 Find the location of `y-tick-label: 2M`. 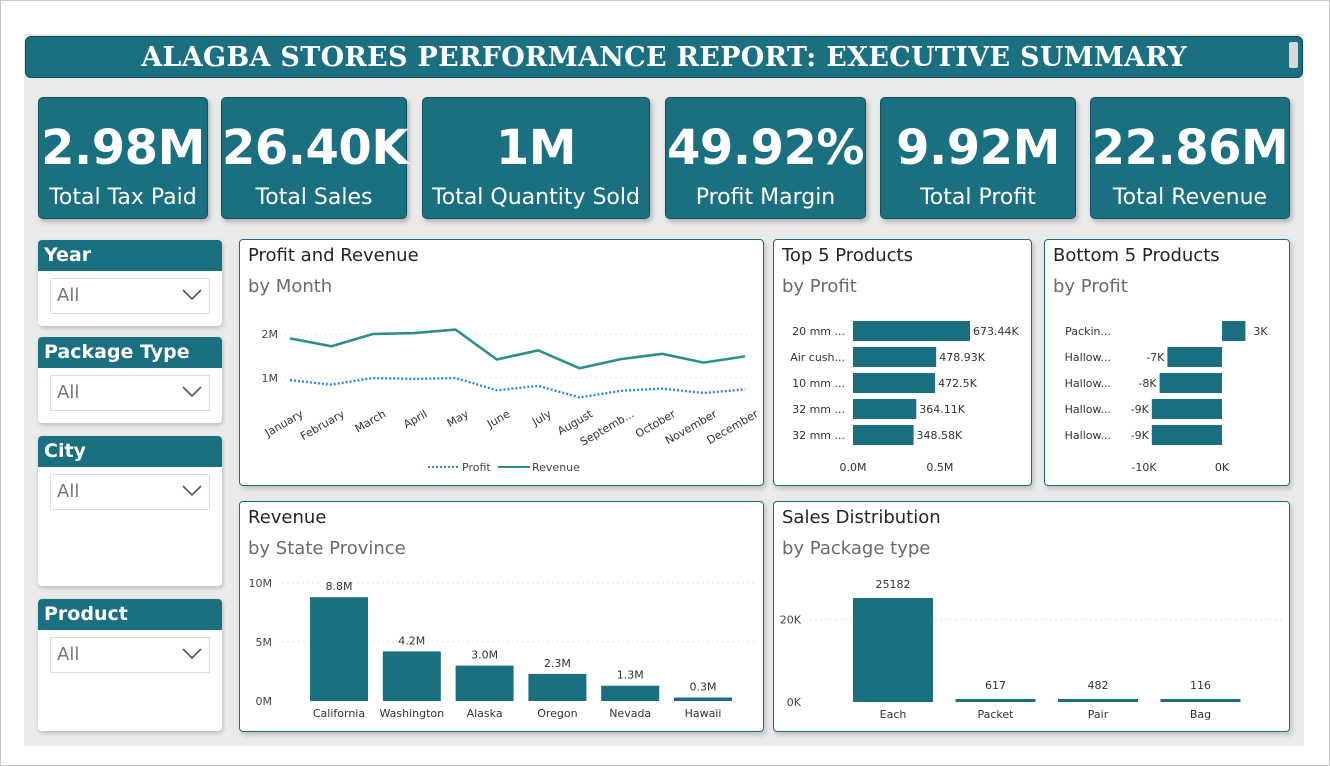

y-tick-label: 2M is located at coordinates (270, 334).